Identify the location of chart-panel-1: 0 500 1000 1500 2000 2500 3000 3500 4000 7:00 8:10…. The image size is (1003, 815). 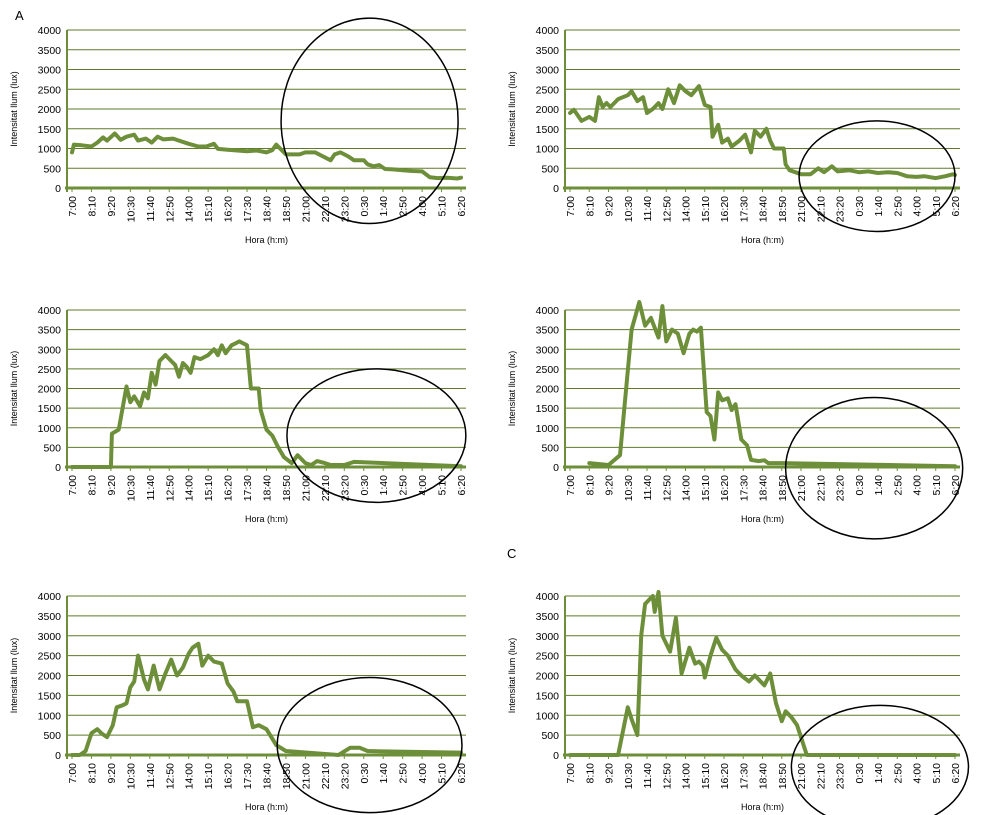
(238, 131).